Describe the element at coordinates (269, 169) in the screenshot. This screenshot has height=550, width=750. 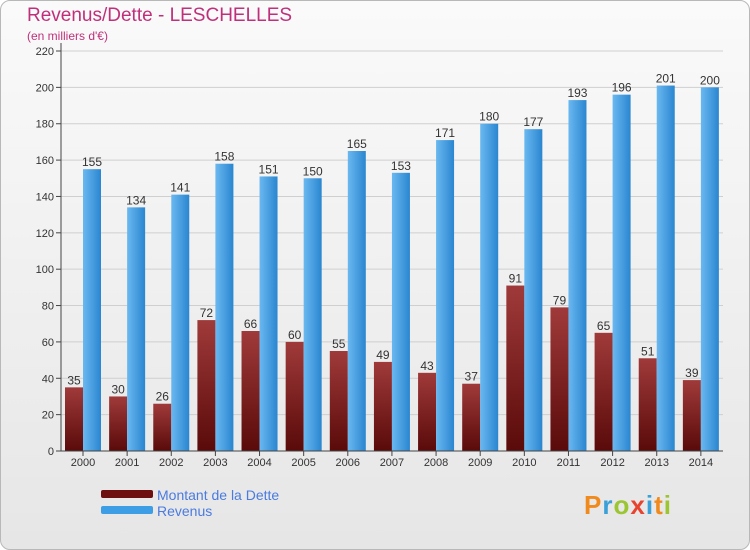
I see `data-label-revenus: 151` at that location.